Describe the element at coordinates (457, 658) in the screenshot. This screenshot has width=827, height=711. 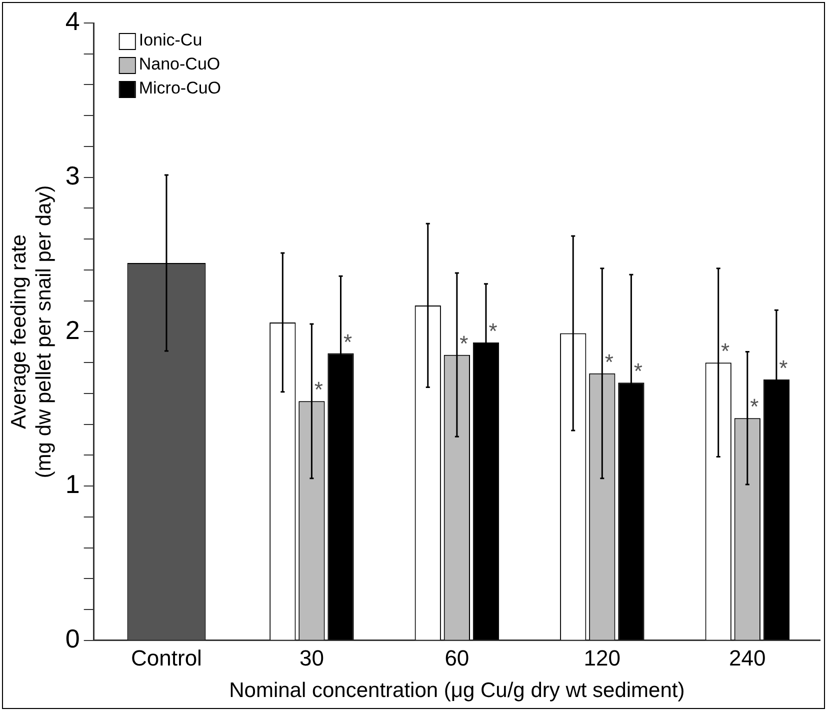
I see `x-tick-label: 60` at that location.